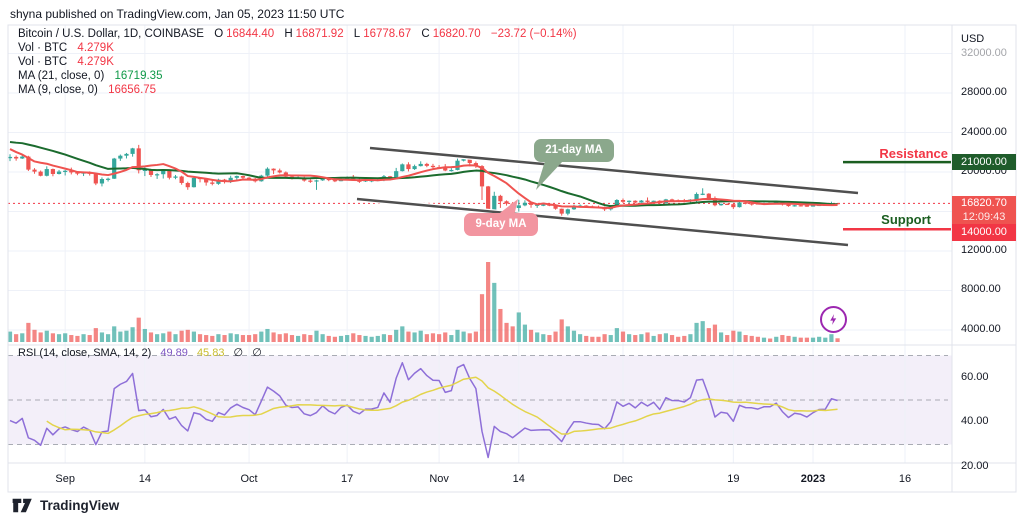 The height and width of the screenshot is (526, 1024). I want to click on change-value: −23.72 (−0.14%), so click(533, 34).